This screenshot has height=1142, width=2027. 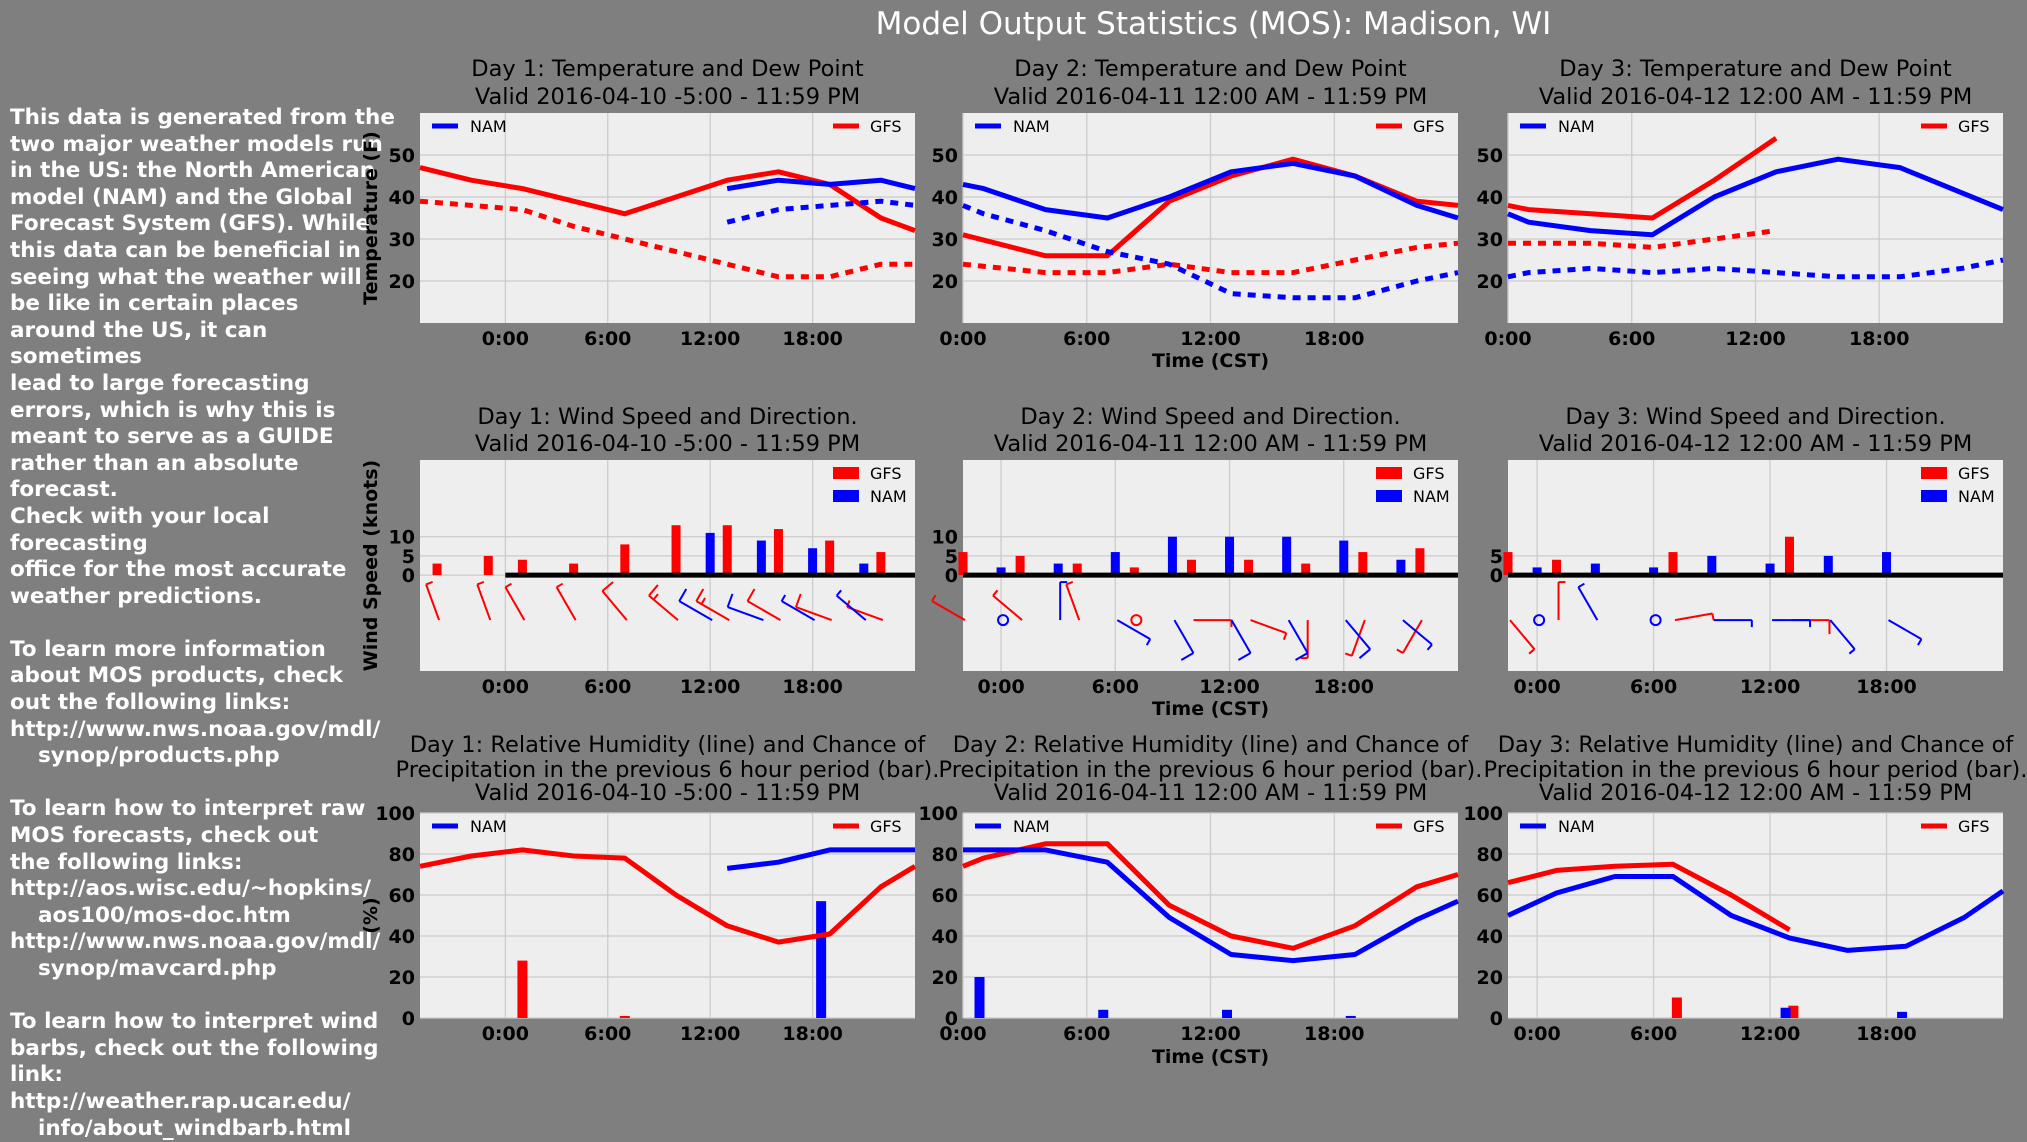 What do you see at coordinates (157, 968) in the screenshot?
I see `sidebar-link: synop/mavcard.php` at bounding box center [157, 968].